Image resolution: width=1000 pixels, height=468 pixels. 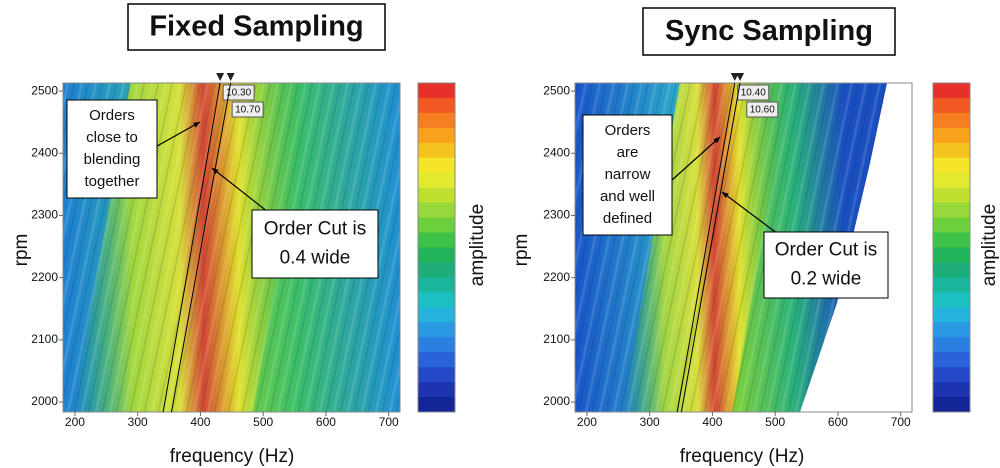 I want to click on annotation-text: and well, so click(x=627, y=196).